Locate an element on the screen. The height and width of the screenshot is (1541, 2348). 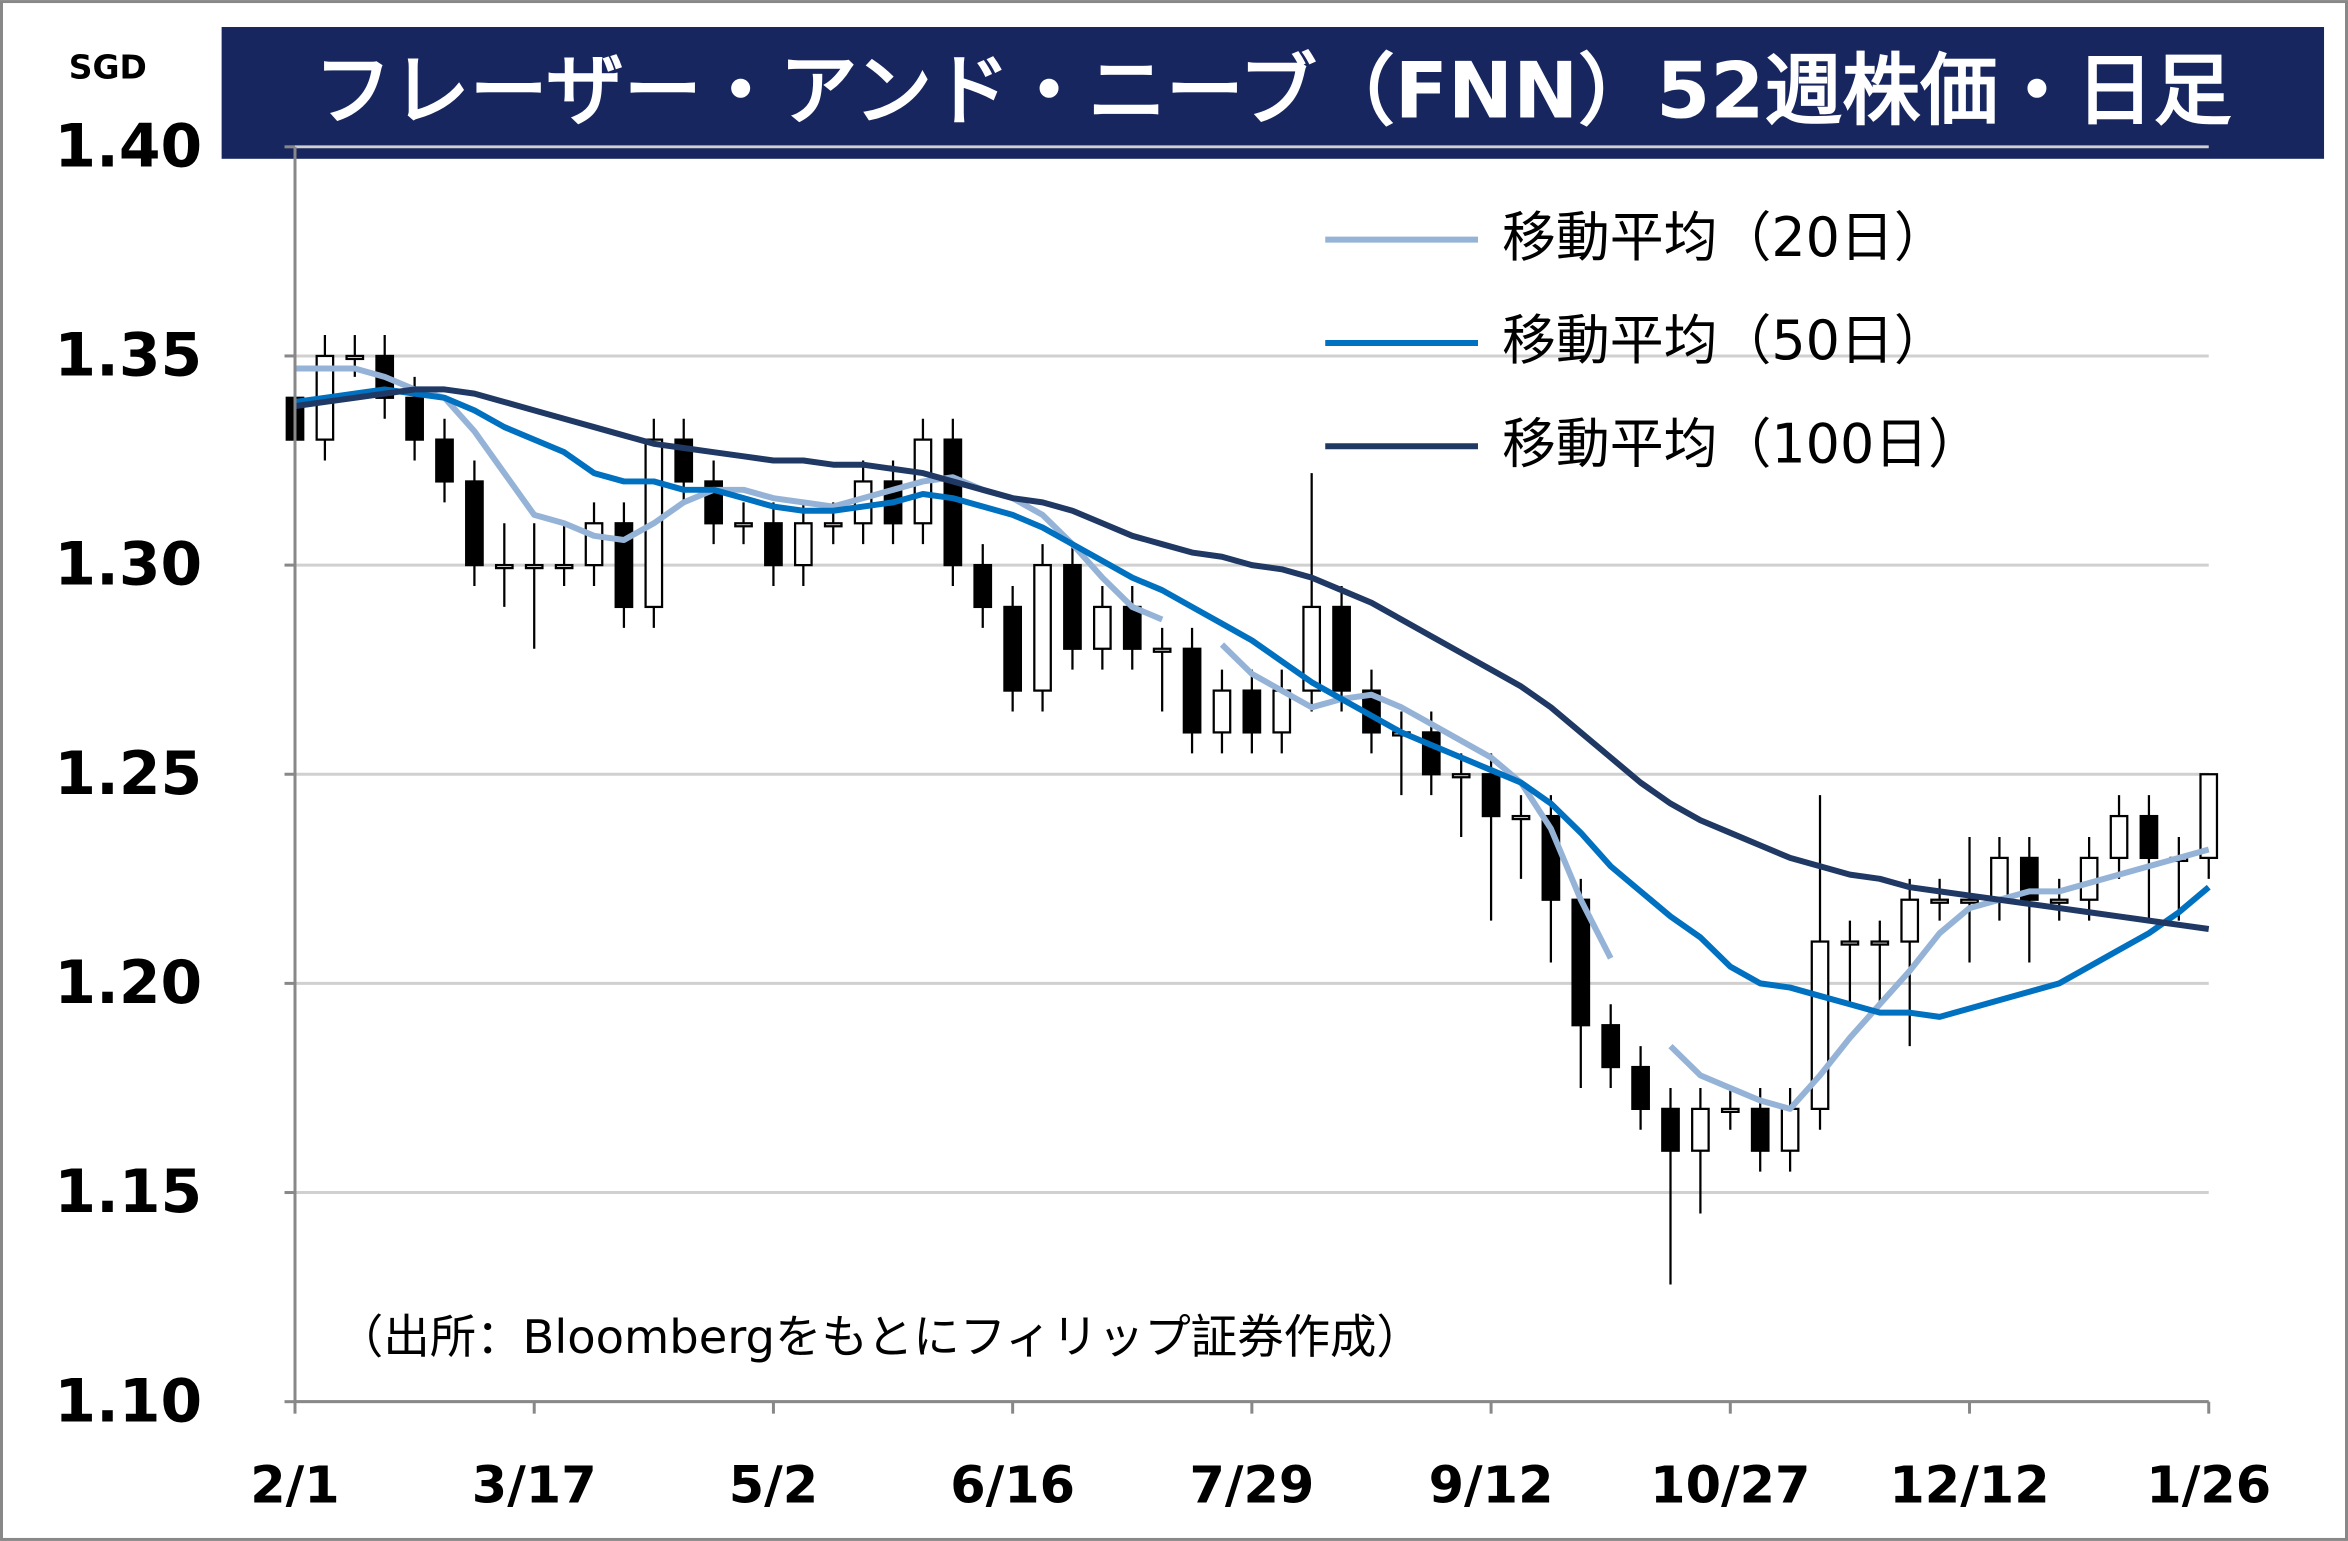
x-tick-label: 2/1 is located at coordinates (294, 1486).